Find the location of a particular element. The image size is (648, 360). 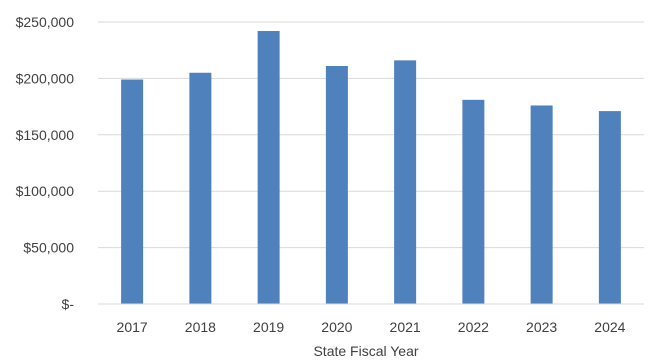

y-tick-label: $50,000 is located at coordinates (48, 248).